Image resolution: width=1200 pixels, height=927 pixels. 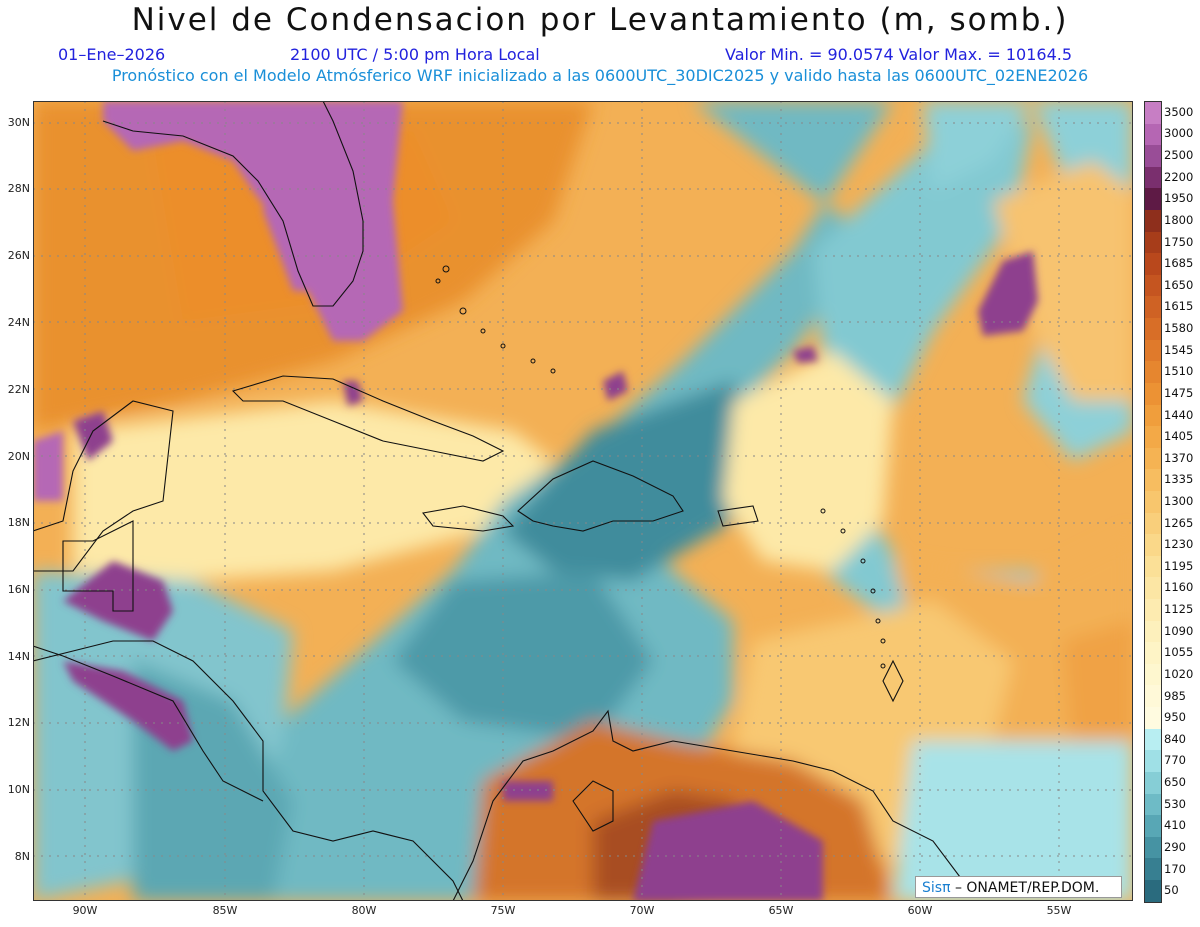 I want to click on color-bar-label: 1335, so click(x=1179, y=479).